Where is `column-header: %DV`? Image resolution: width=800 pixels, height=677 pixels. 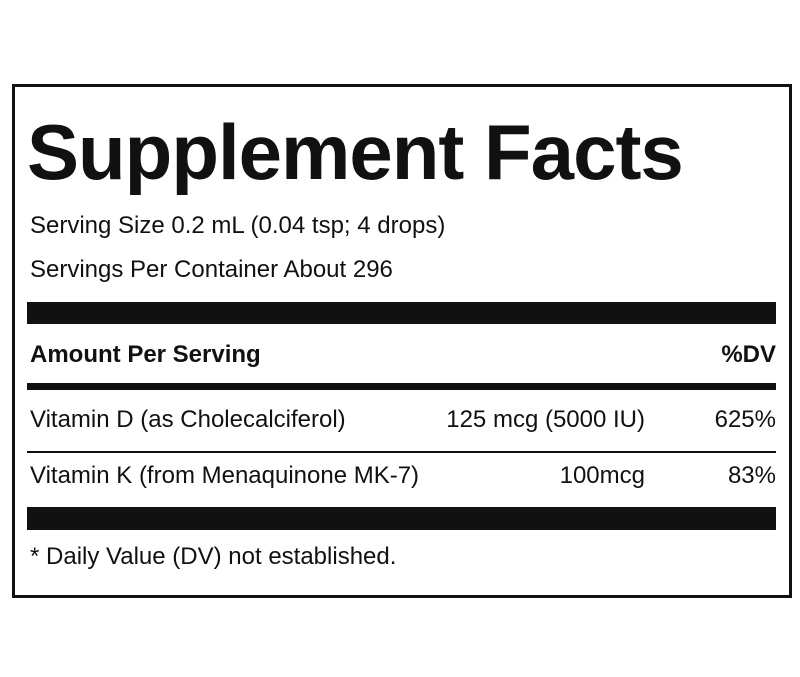
column-header: %DV is located at coordinates (748, 354).